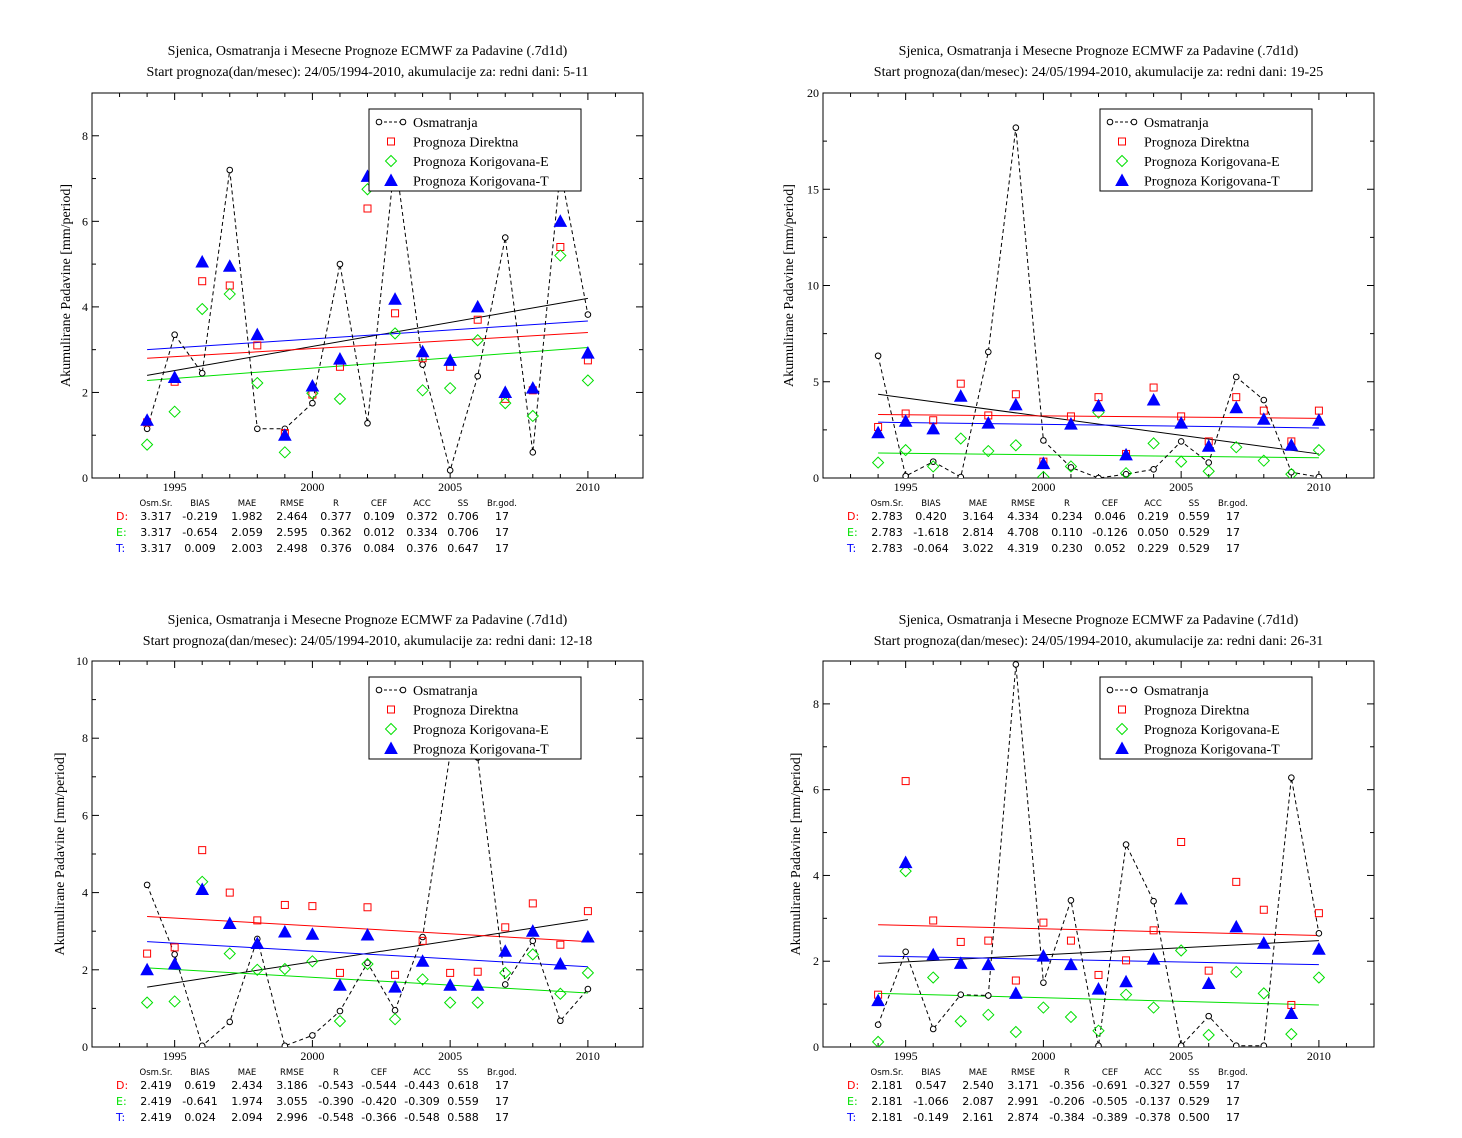 This screenshot has width=1462, height=1138. Describe the element at coordinates (1067, 532) in the screenshot. I see `stats-value: 0.110` at that location.